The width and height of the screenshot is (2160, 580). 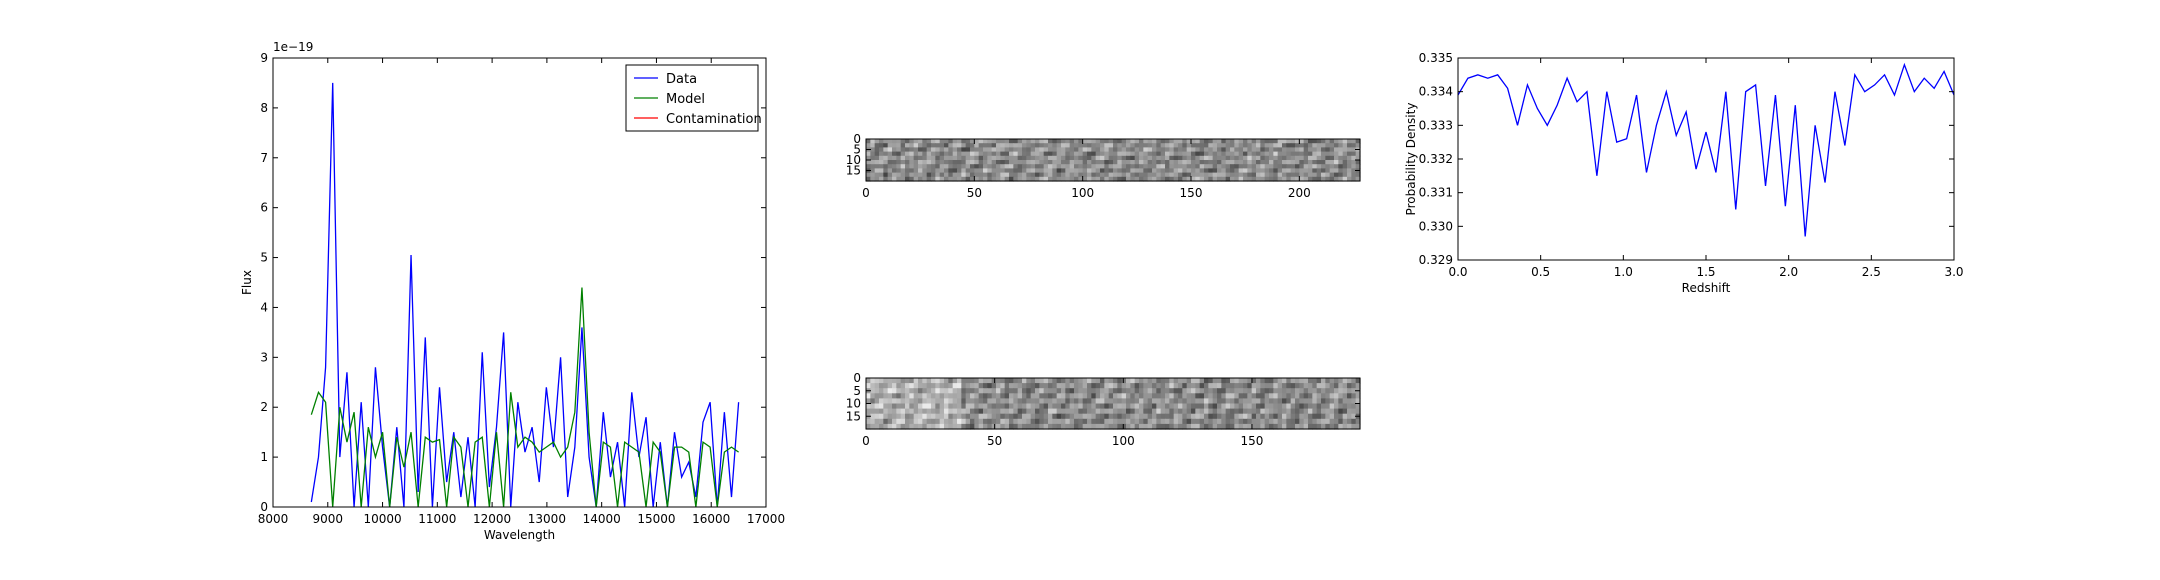 I want to click on data-line, so click(x=1706, y=149).